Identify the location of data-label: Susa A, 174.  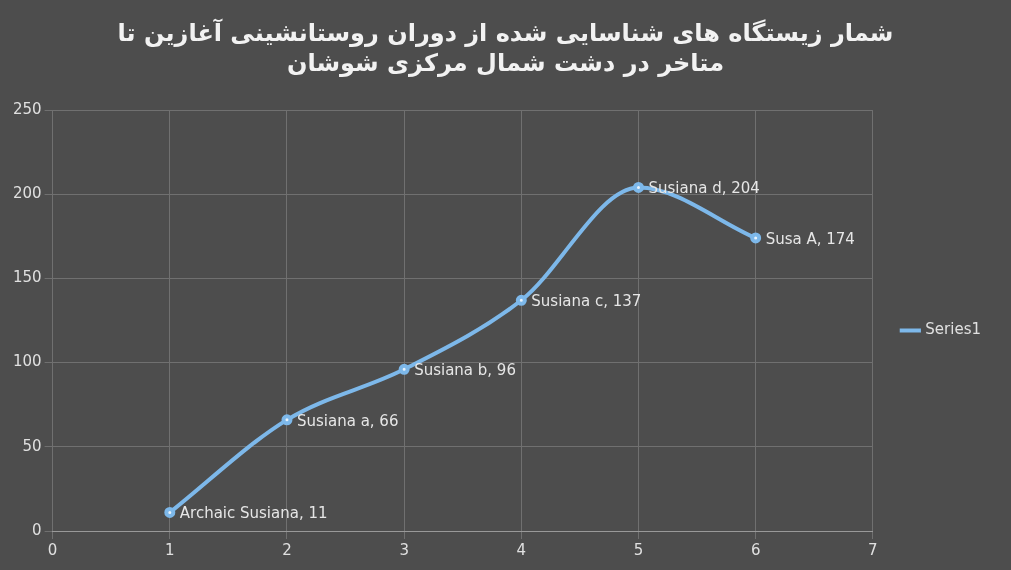
(810, 238).